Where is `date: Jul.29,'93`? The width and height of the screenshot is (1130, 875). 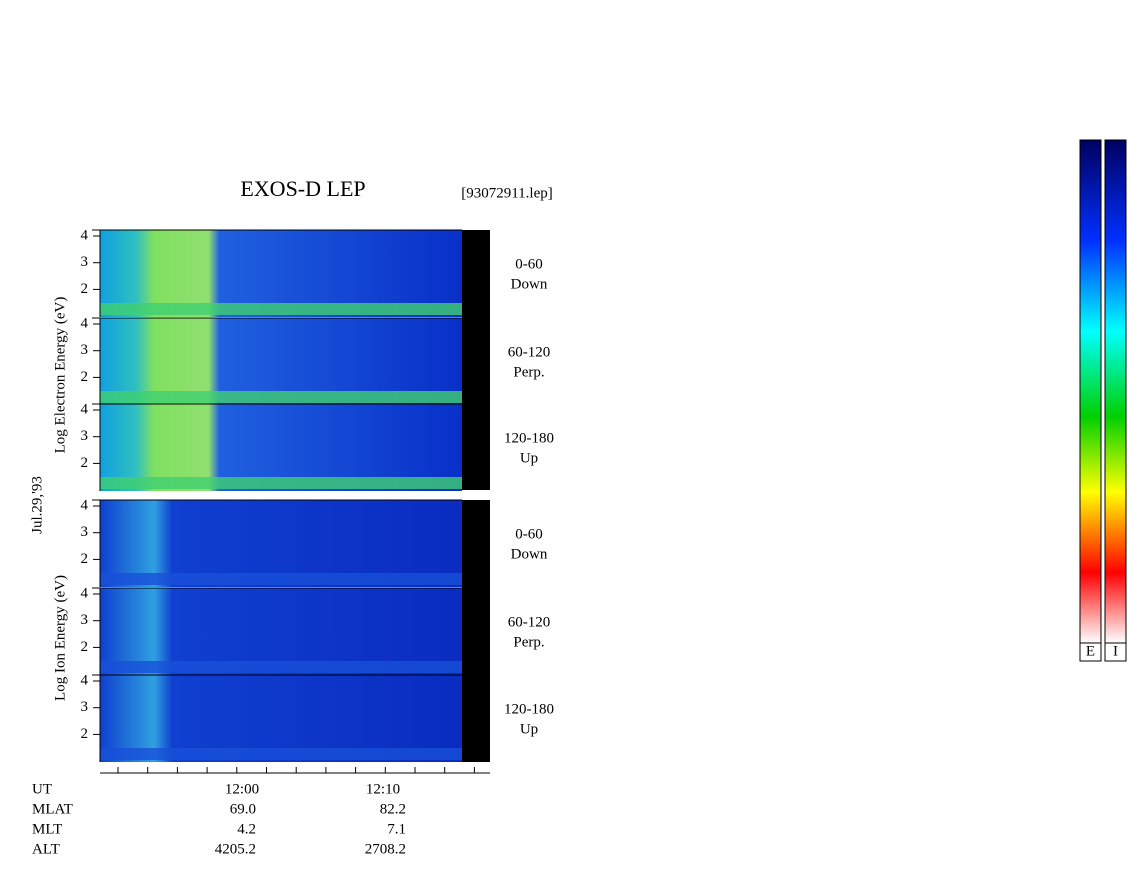 date: Jul.29,'93 is located at coordinates (37, 505).